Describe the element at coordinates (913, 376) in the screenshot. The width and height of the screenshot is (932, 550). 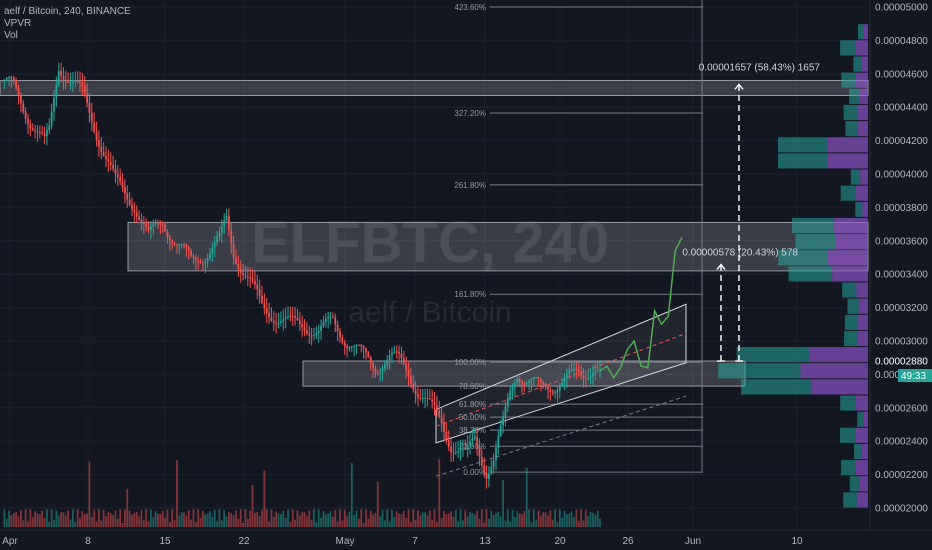
I see `bar-countdown-label: 49:33` at that location.